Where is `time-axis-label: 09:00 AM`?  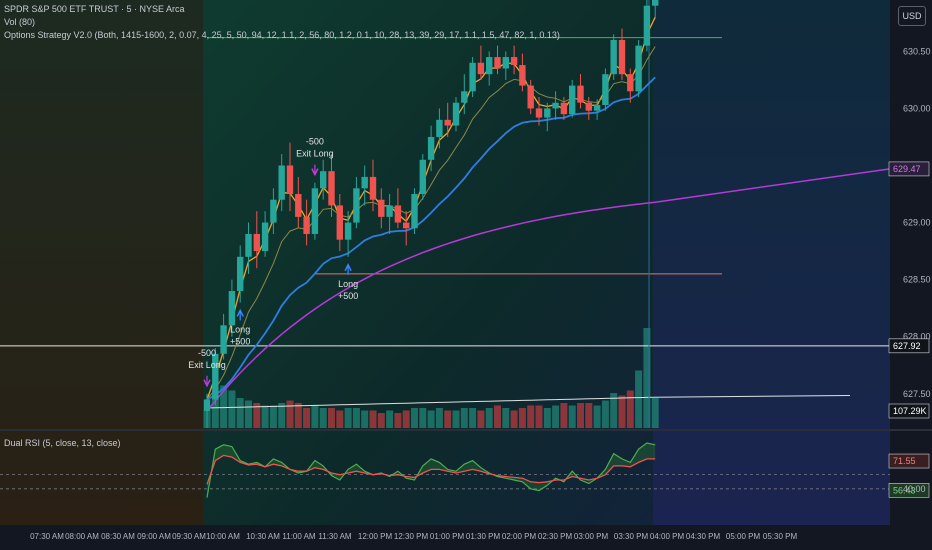 time-axis-label: 09:00 AM is located at coordinates (154, 536).